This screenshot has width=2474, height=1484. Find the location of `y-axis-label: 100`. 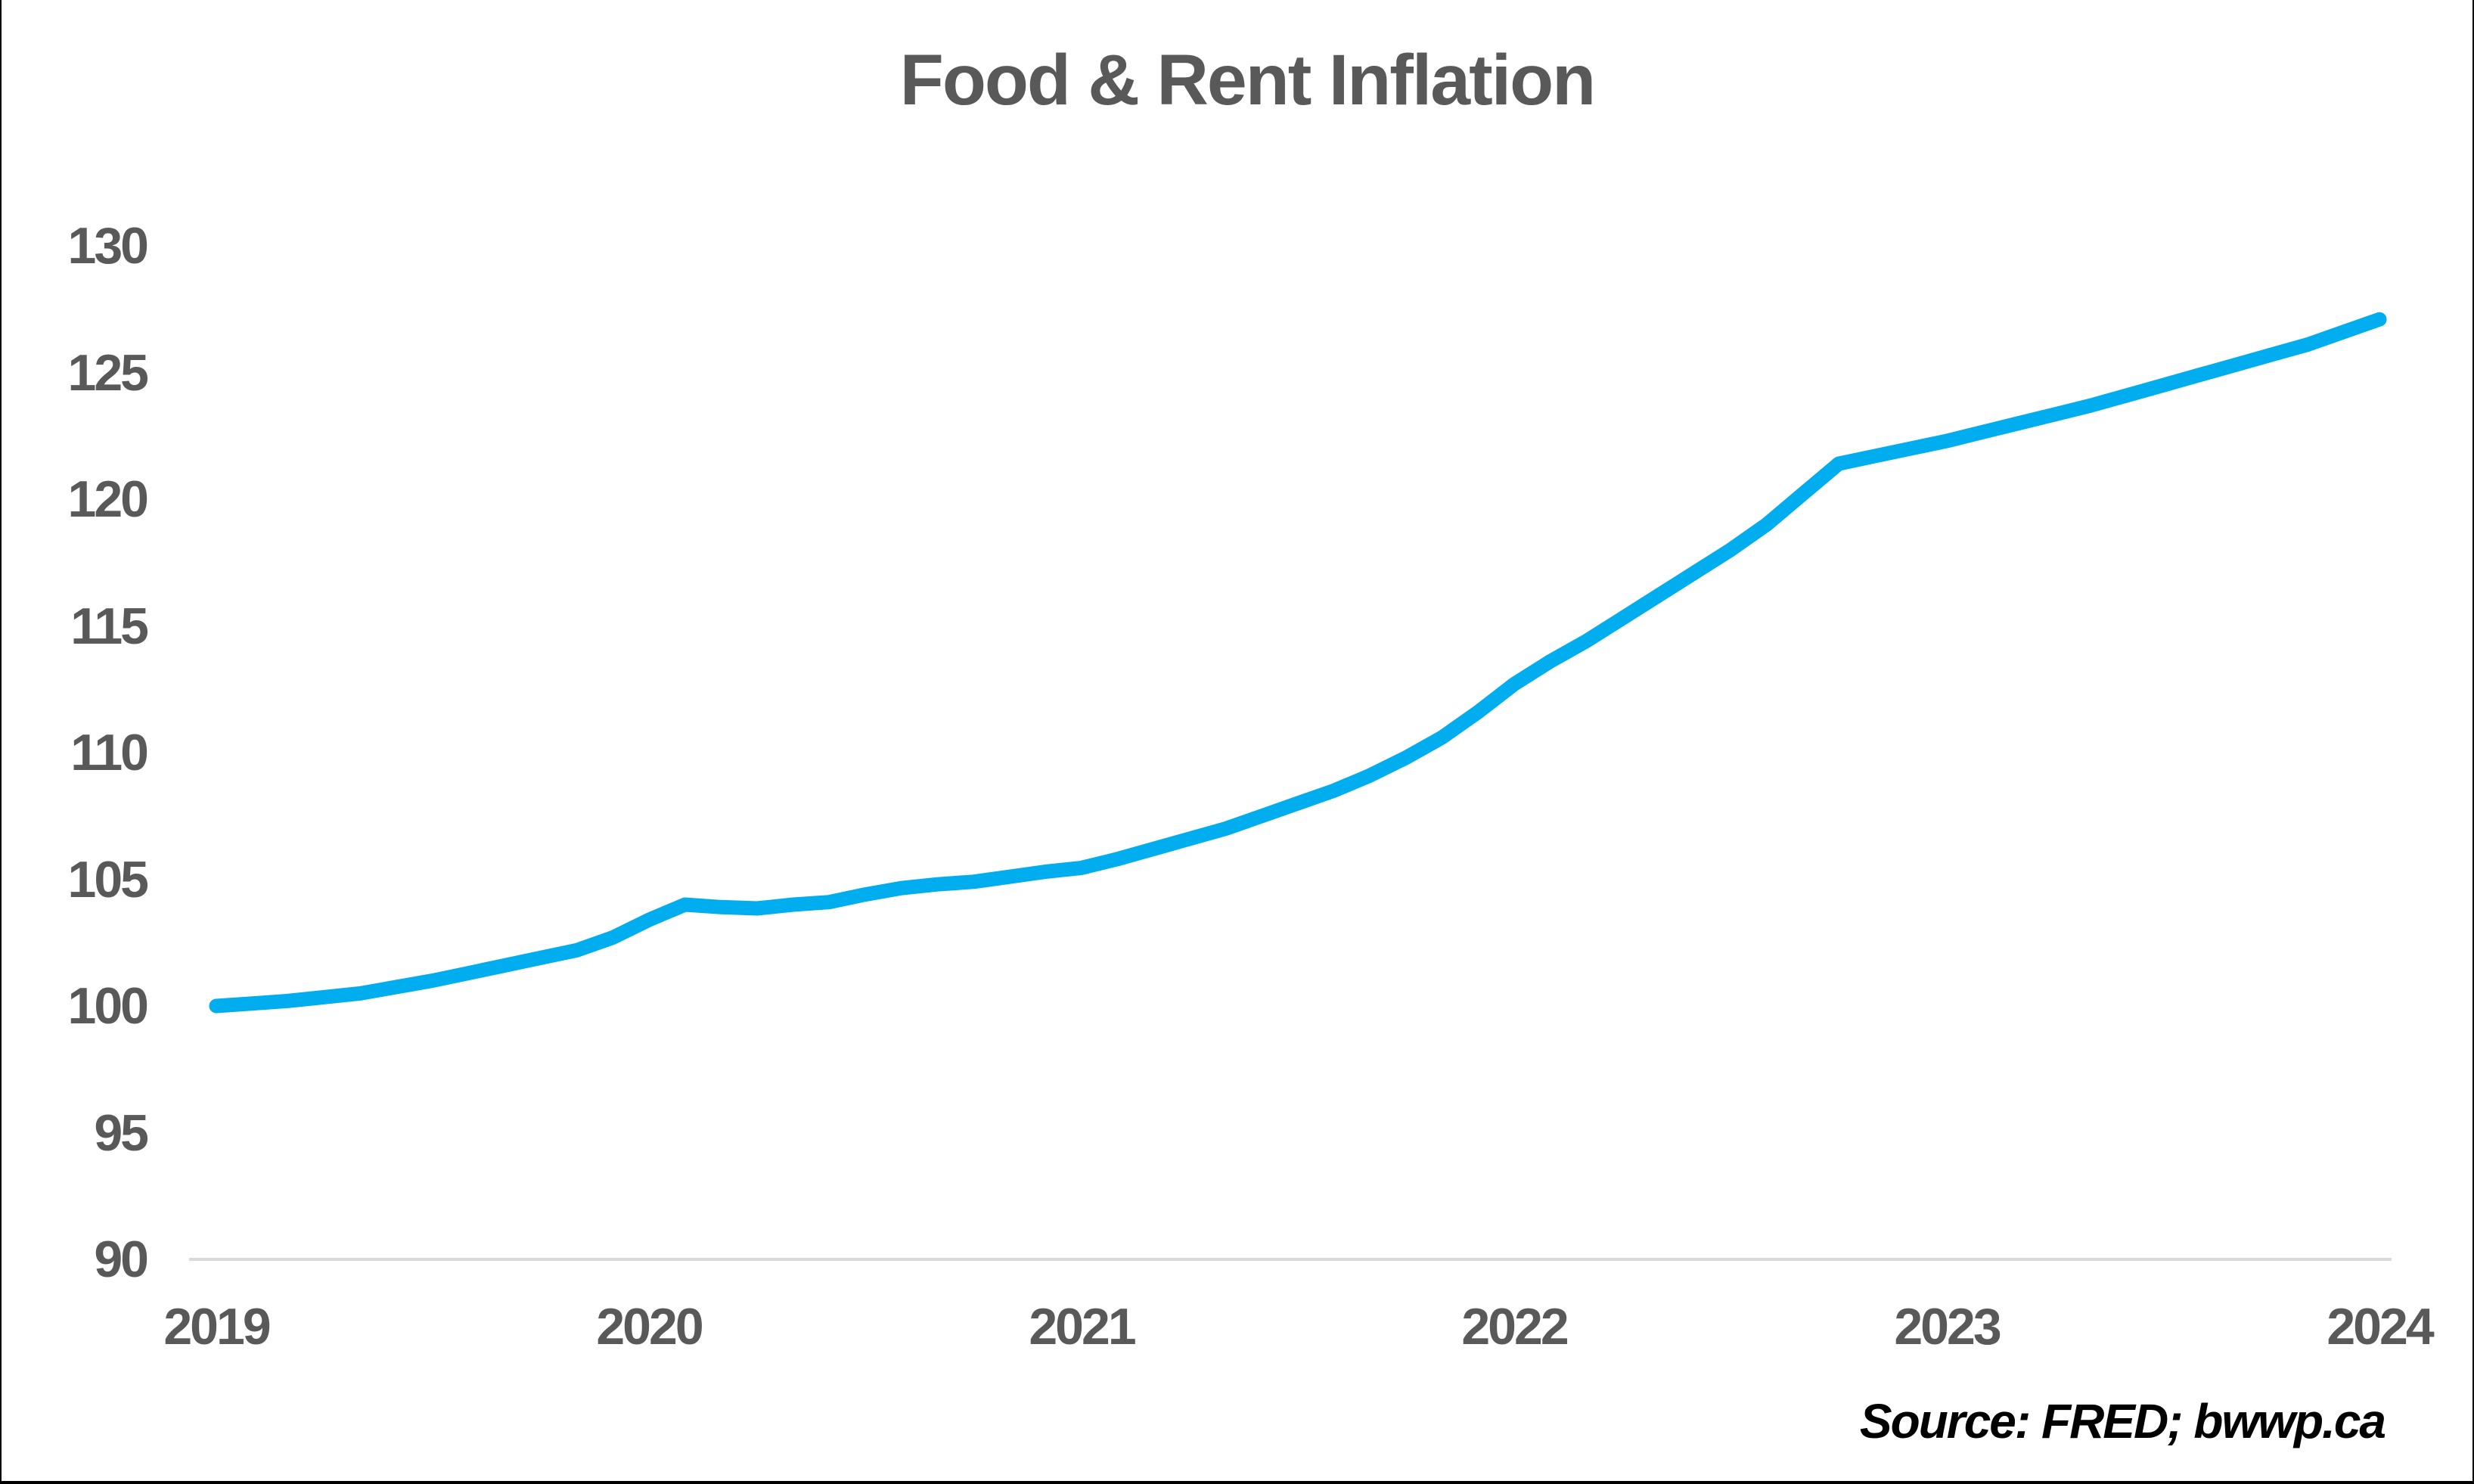

y-axis-label: 100 is located at coordinates (108, 1006).